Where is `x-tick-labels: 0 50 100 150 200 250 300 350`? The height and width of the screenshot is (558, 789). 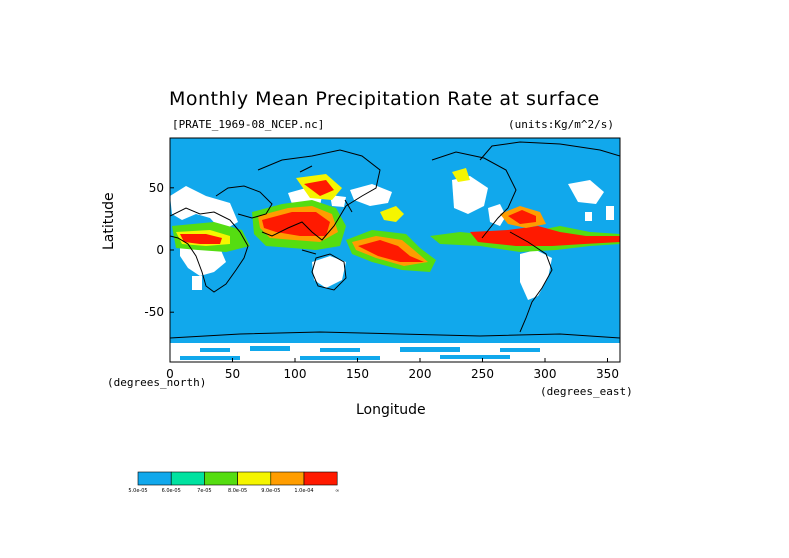 x-tick-labels: 0 50 100 150 200 250 300 350 is located at coordinates (392, 374).